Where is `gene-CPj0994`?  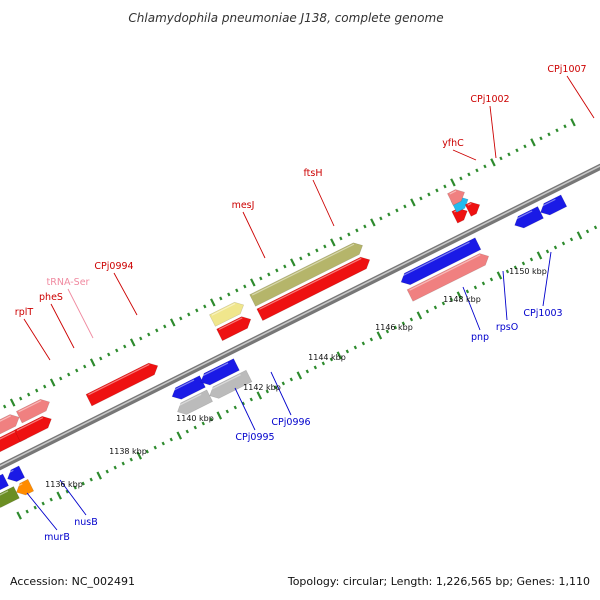 gene-CPj0994 is located at coordinates (122, 384).